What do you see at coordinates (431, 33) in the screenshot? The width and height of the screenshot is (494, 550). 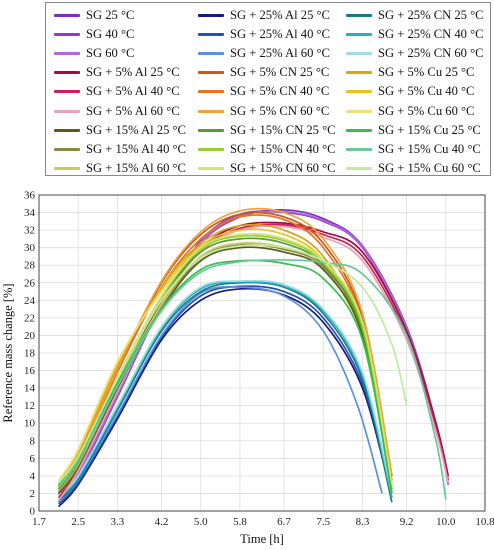 I see `legend-label: SG + 25% CN 40 °C` at bounding box center [431, 33].